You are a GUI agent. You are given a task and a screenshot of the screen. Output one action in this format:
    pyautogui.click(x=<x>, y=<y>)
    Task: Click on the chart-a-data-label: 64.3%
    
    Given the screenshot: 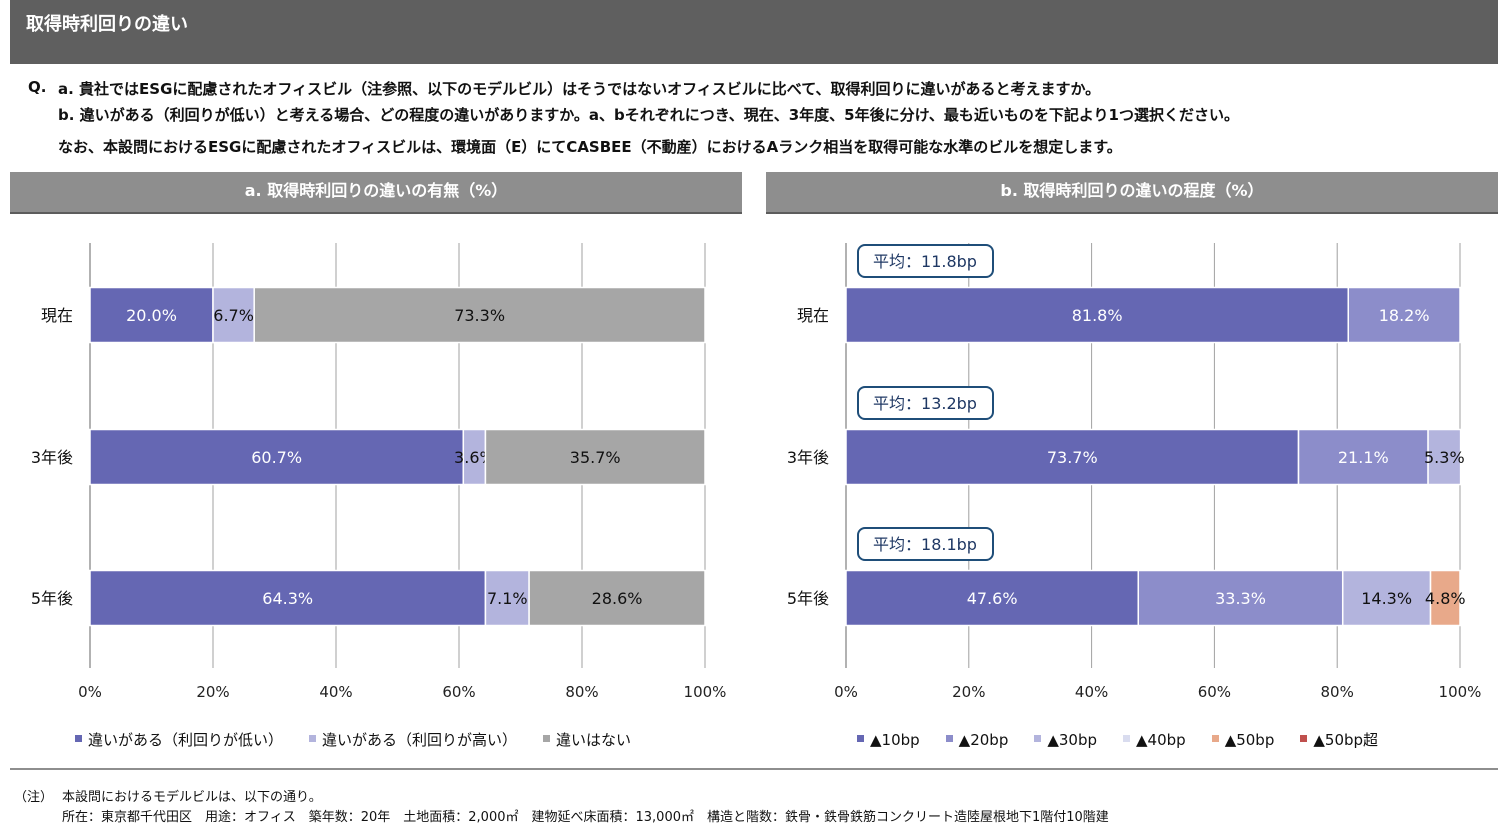 What is the action you would take?
    pyautogui.click(x=287, y=598)
    